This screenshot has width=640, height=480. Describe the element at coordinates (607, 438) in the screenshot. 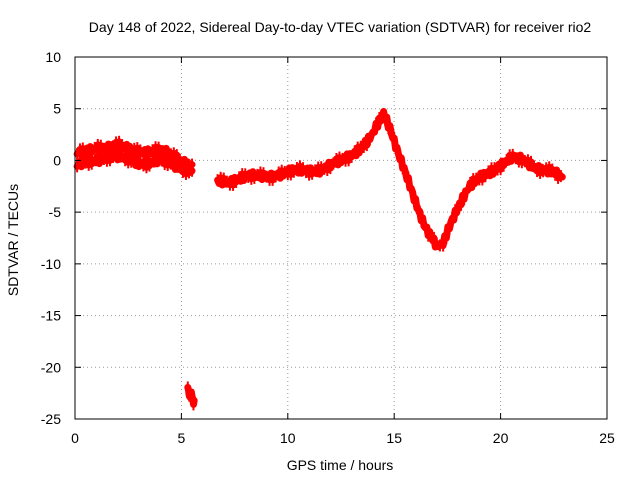

I see `x-tick-label: 25` at that location.